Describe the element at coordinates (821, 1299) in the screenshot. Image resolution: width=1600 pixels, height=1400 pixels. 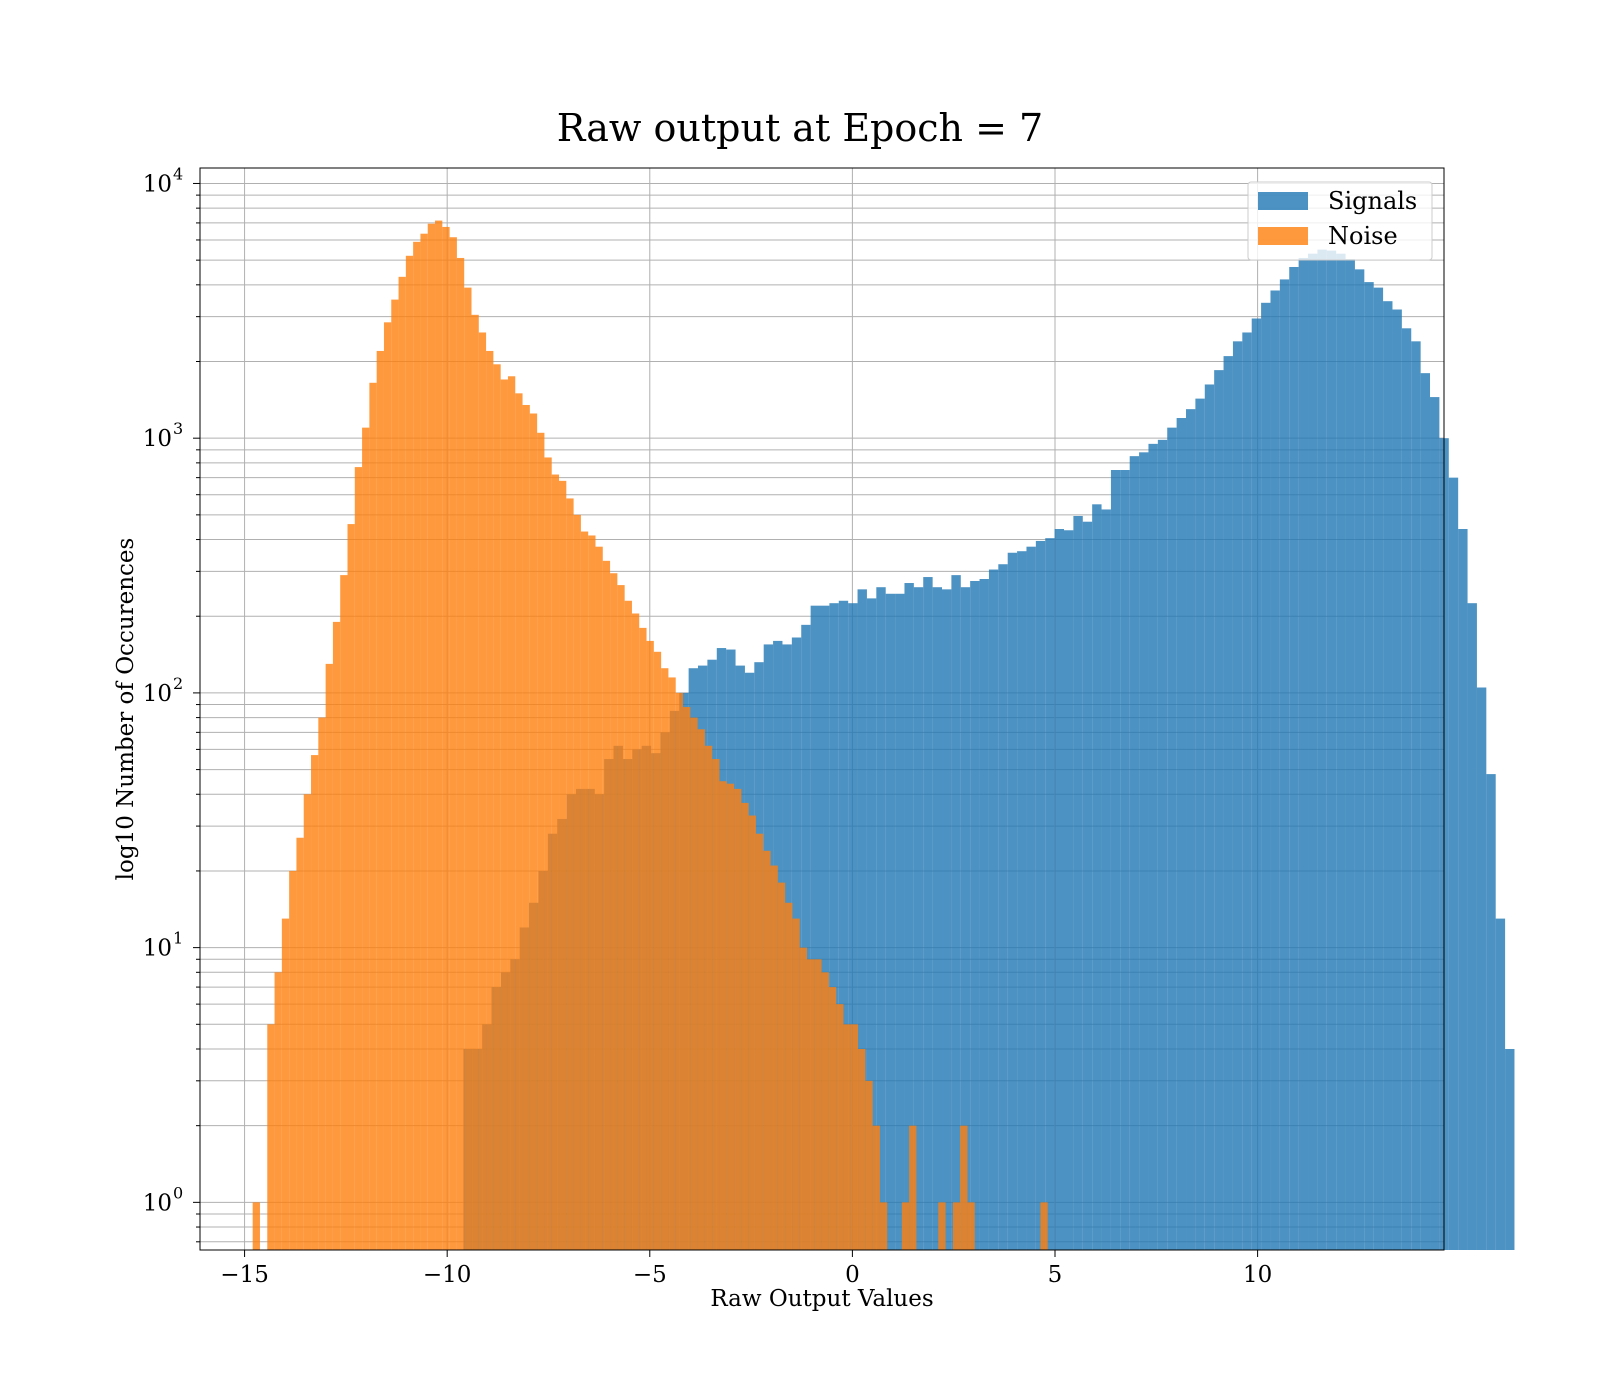
I see `x-axis-label: Raw Output Values` at that location.